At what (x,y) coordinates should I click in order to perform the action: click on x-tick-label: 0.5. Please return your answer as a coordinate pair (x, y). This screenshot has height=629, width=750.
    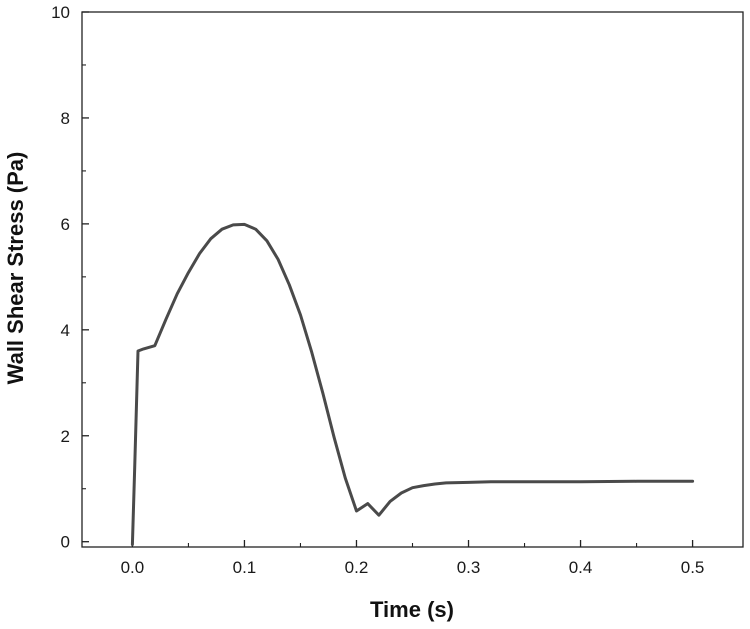
    Looking at the image, I should click on (693, 567).